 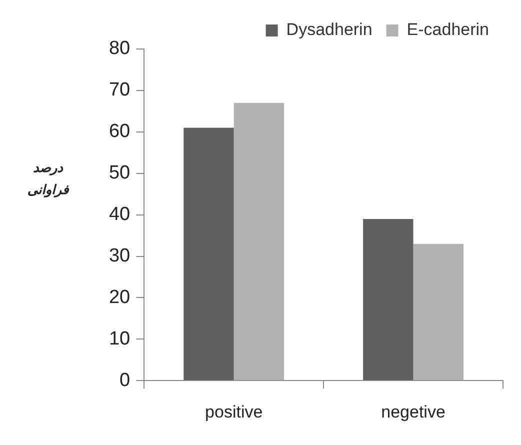 I want to click on y-tick-label: 20, so click(x=119, y=297).